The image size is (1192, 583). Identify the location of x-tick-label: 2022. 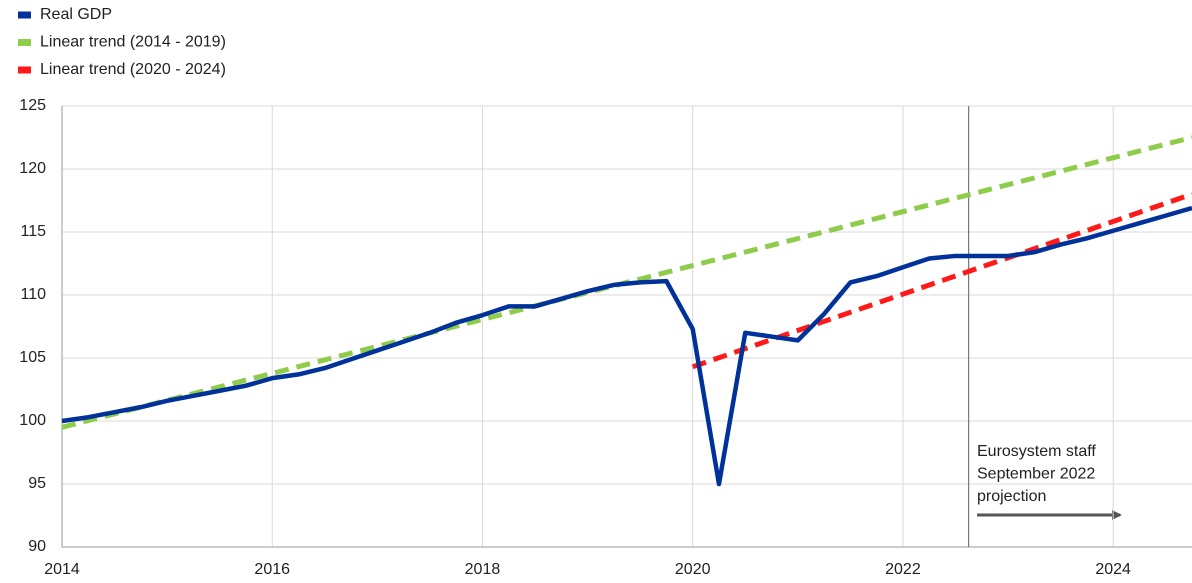
(903, 569).